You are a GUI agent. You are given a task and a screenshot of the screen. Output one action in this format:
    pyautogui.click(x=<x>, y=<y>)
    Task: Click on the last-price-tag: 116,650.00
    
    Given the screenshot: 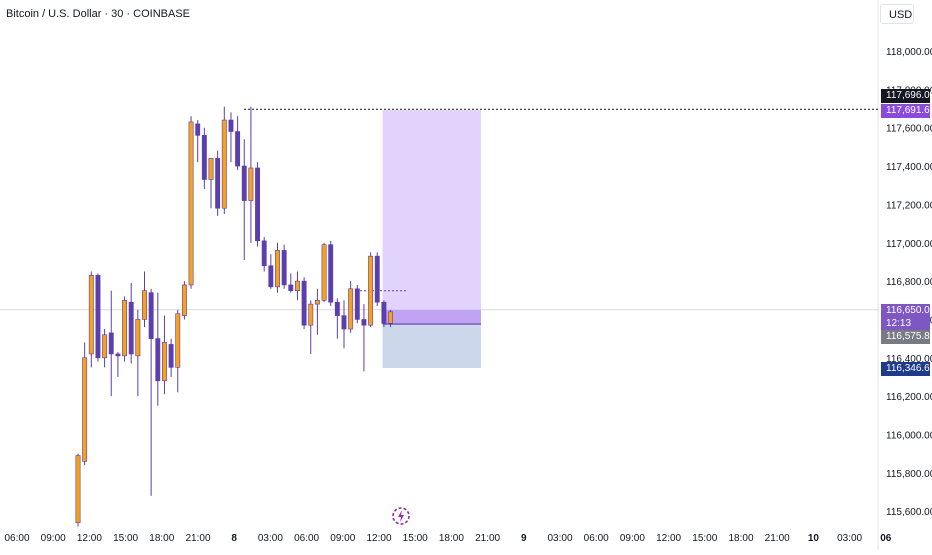 What is the action you would take?
    pyautogui.click(x=906, y=311)
    